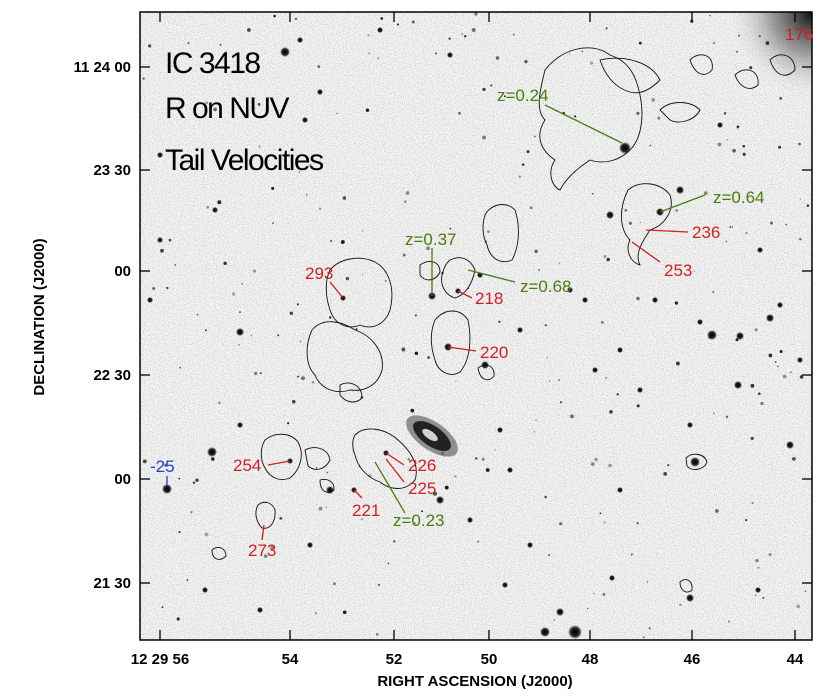 The width and height of the screenshot is (830, 700). I want to click on x-tick-label: 48, so click(590, 659).